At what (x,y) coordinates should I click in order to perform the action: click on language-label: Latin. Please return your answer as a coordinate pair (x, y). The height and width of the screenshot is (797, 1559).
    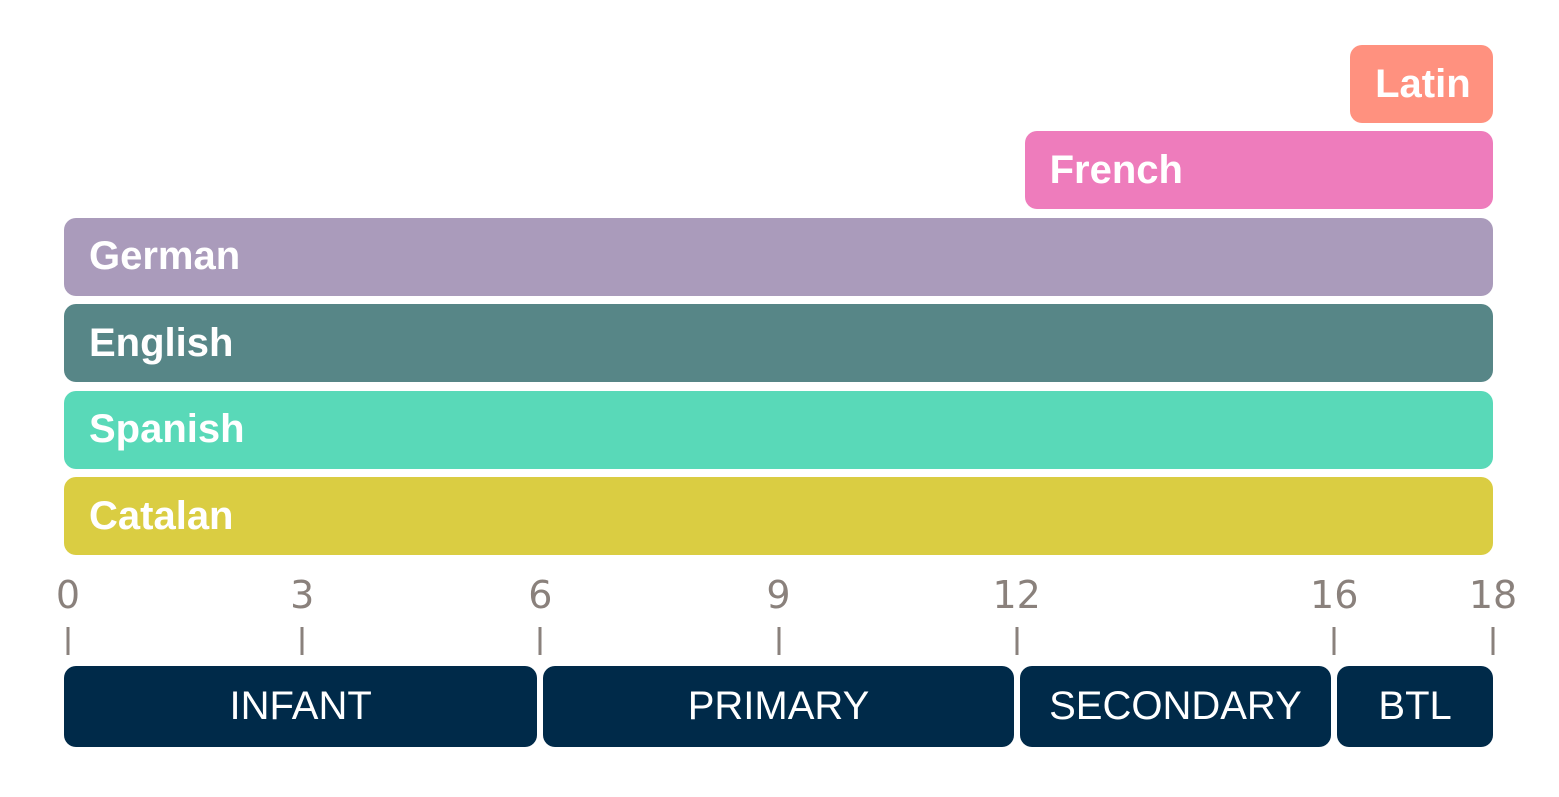
    Looking at the image, I should click on (1423, 83).